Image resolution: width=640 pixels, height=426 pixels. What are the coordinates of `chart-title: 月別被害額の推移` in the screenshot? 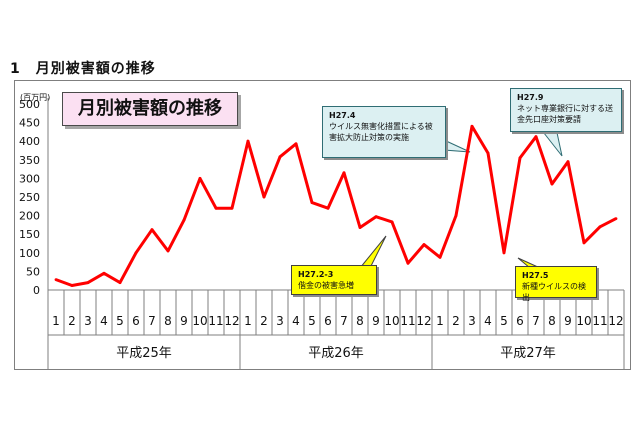 It's located at (150, 109).